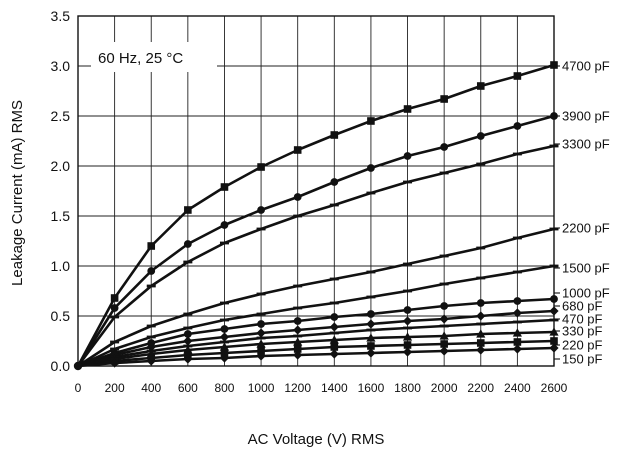 The image size is (620, 452). Describe the element at coordinates (188, 388) in the screenshot. I see `x-tick-label: 600` at that location.